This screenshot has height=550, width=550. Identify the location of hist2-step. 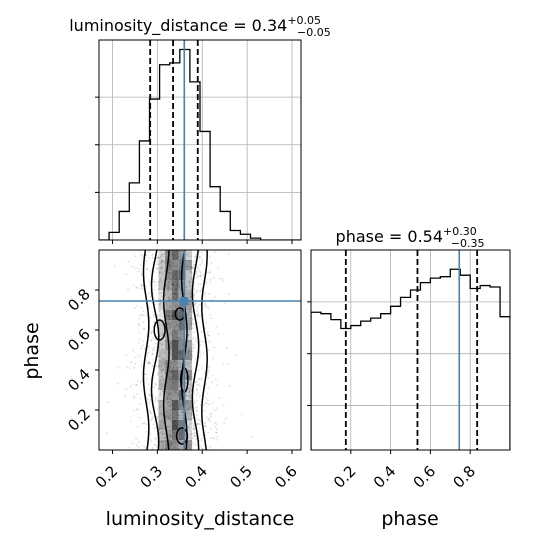
(410, 359).